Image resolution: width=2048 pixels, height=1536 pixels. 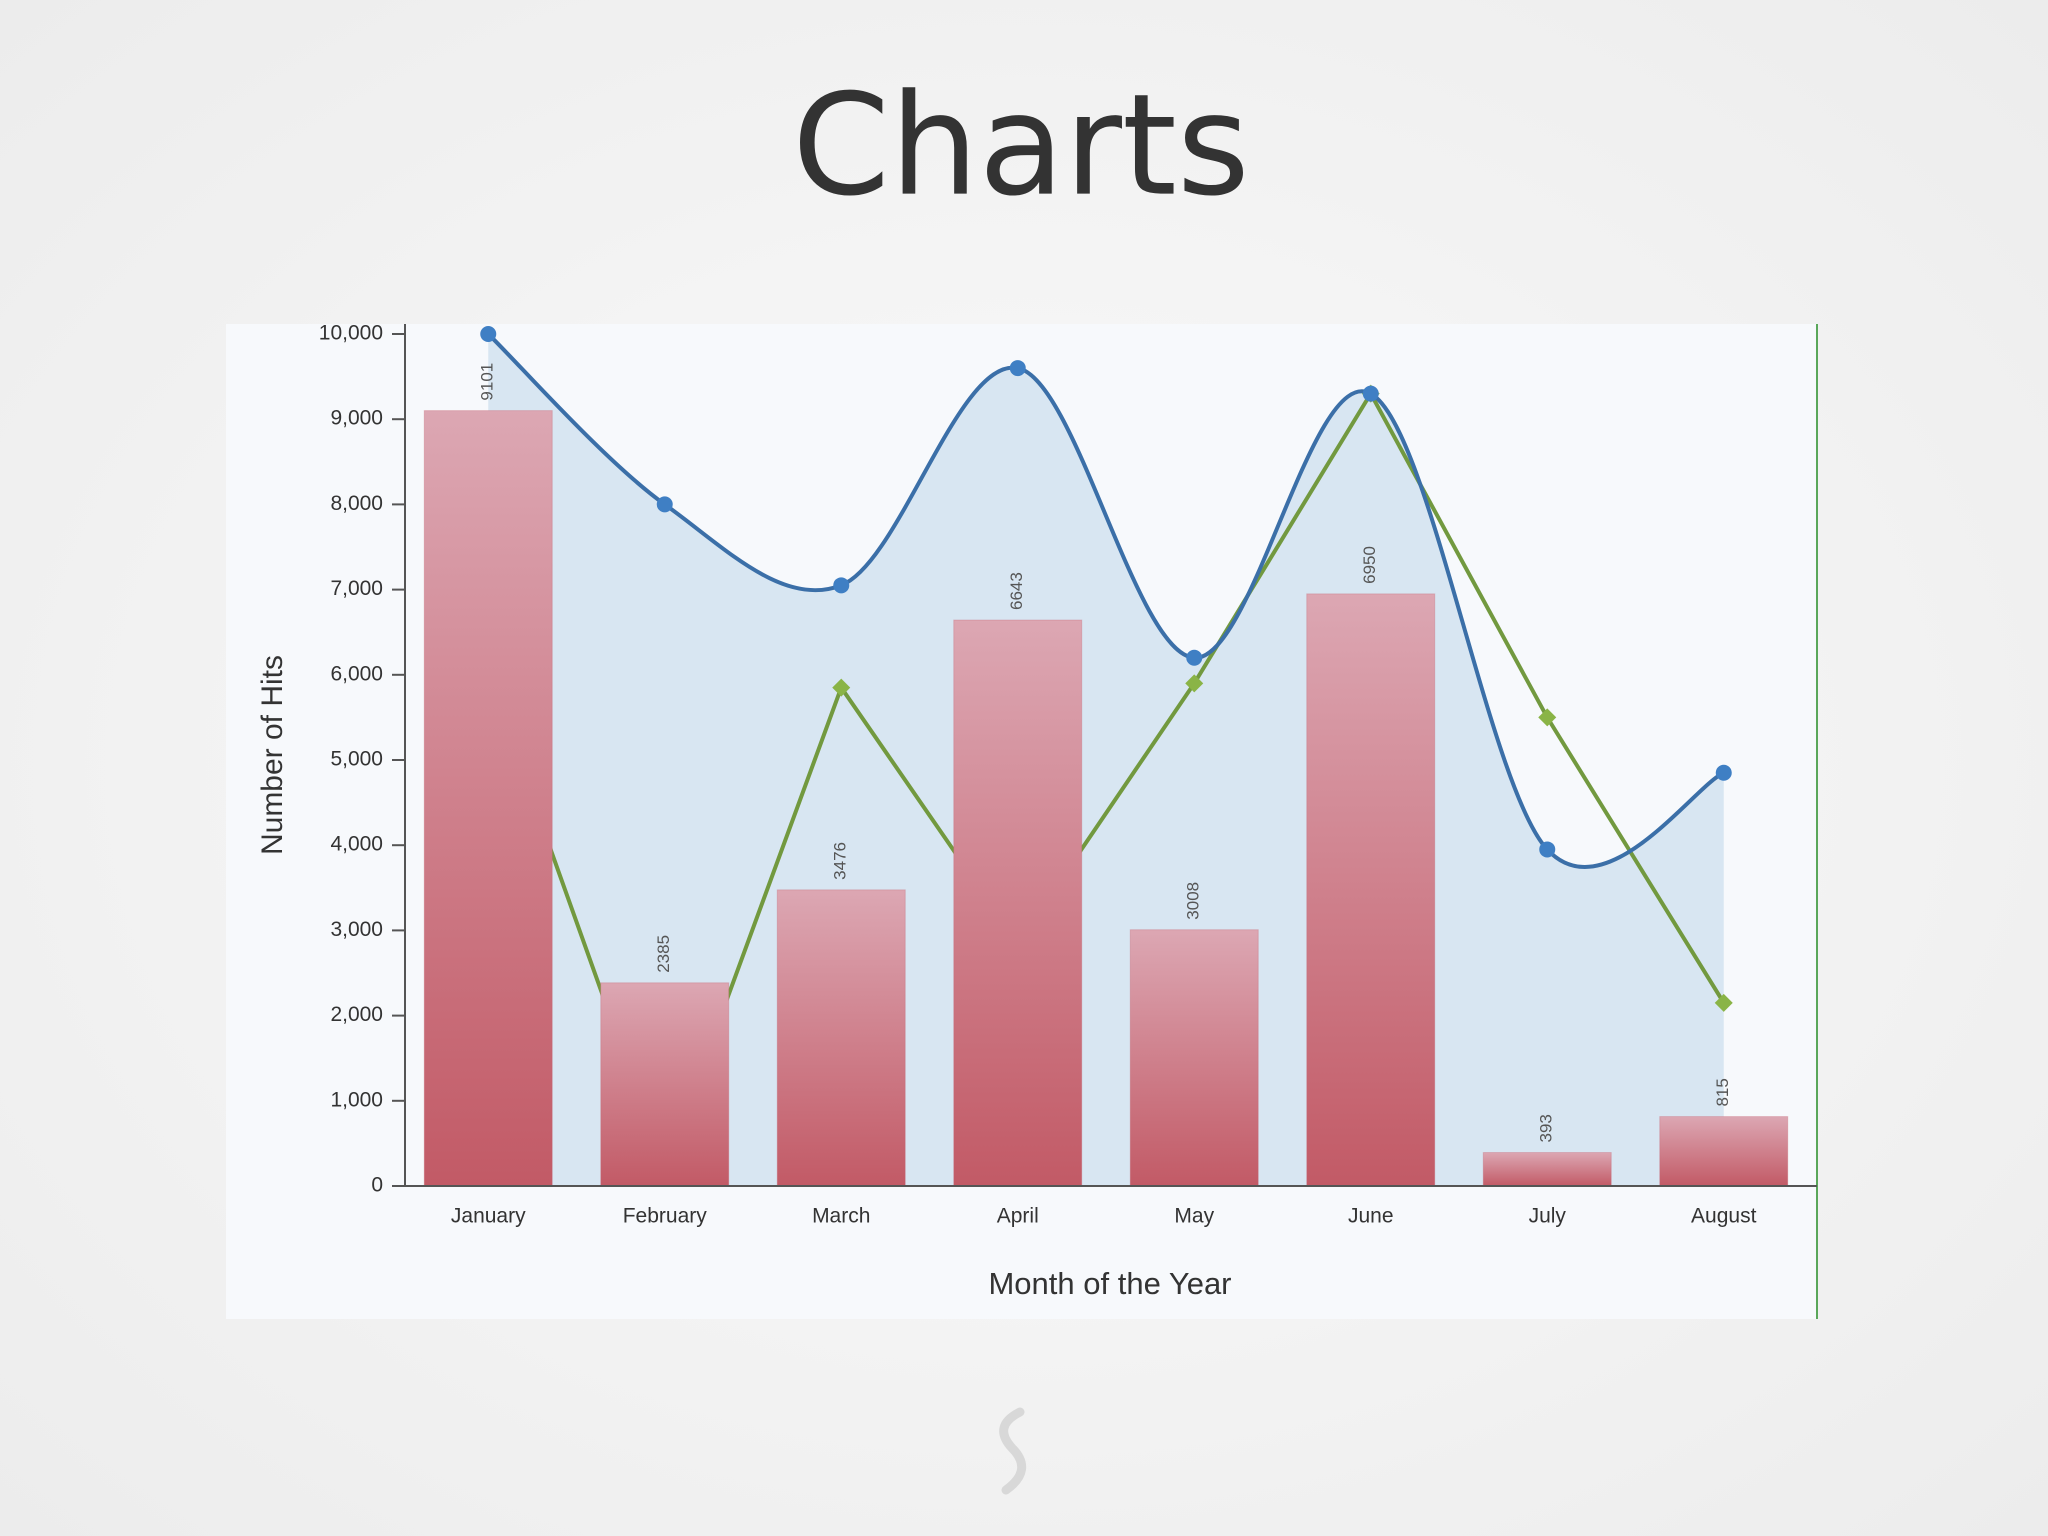 I want to click on y-tick-label: 4,000, so click(x=356, y=844).